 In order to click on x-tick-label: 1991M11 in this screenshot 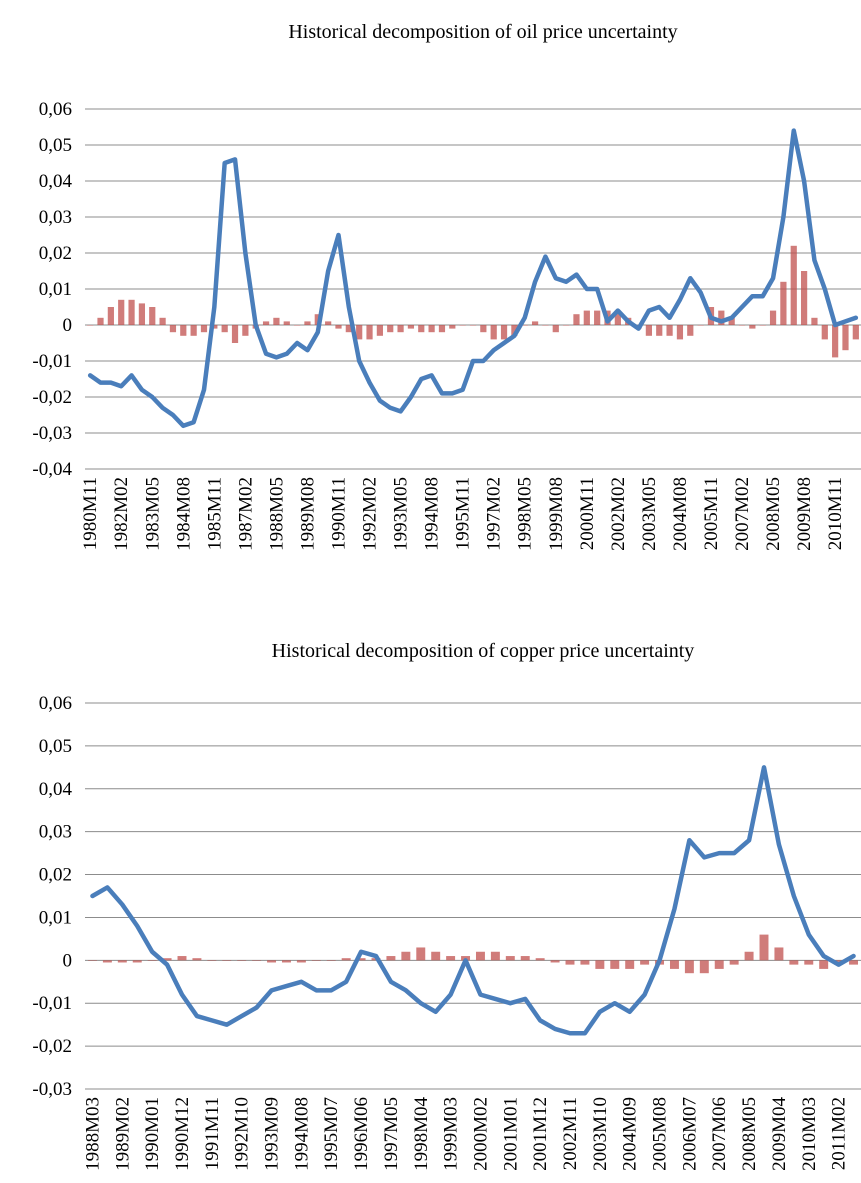, I will do `click(212, 1133)`.